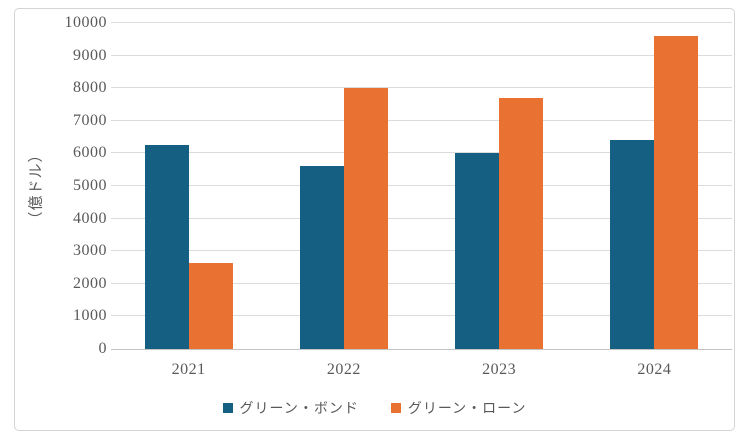 This screenshot has width=747, height=436. I want to click on legend-item: グリーン・ボンド, so click(290, 408).